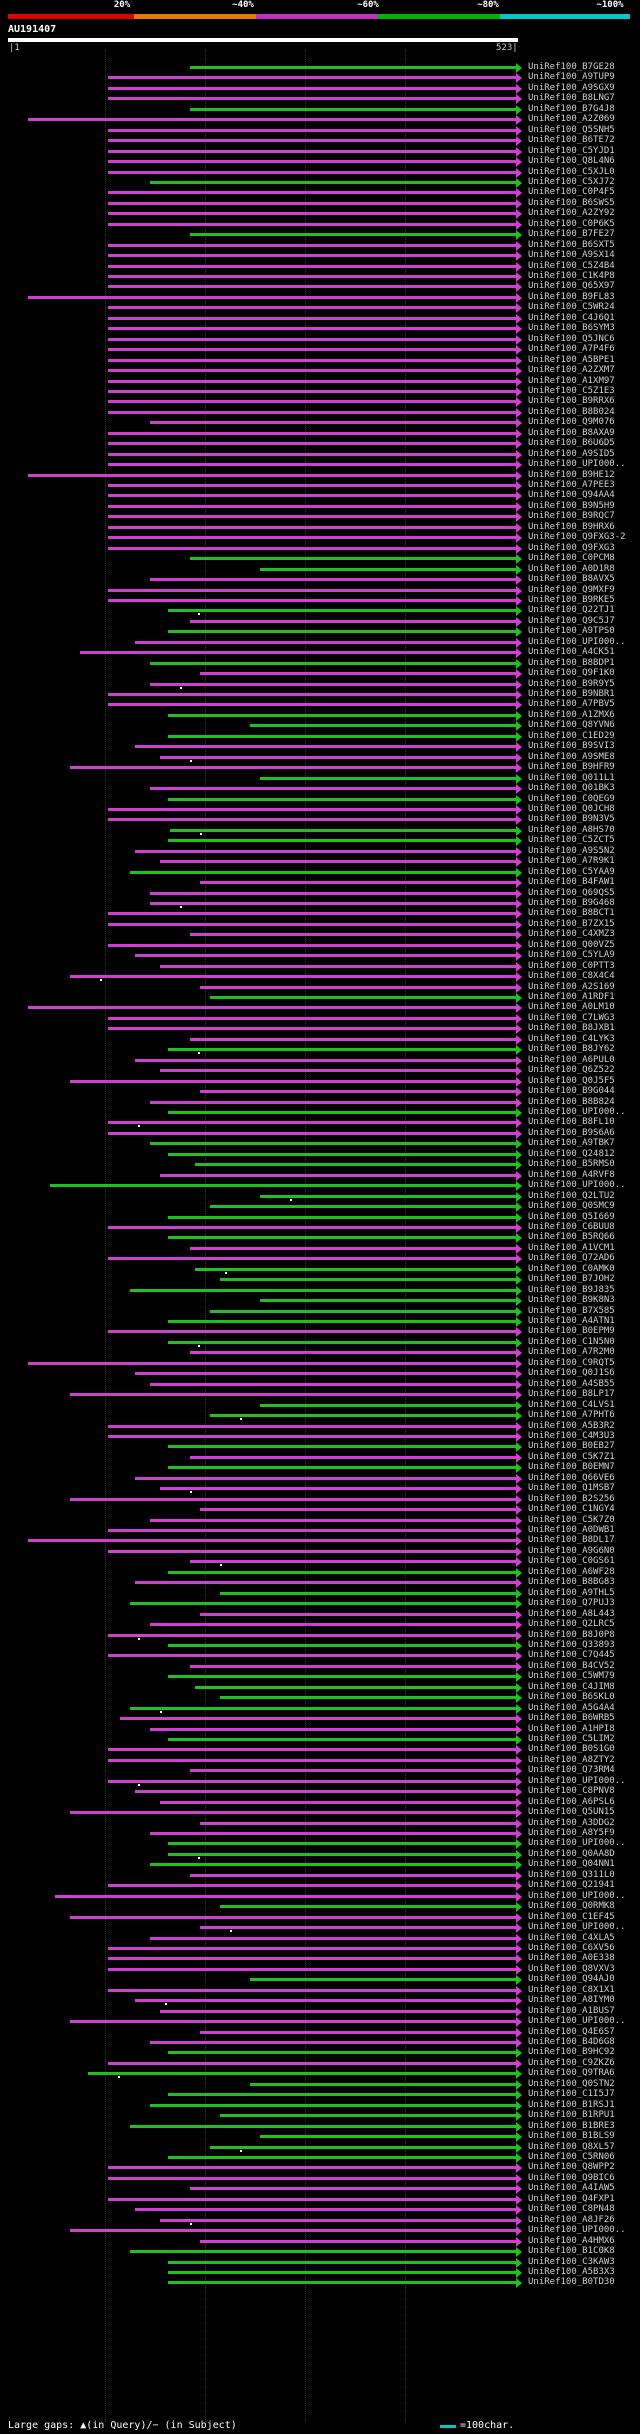  I want to click on hit-label: UniRef100_C8X4C4, so click(571, 976).